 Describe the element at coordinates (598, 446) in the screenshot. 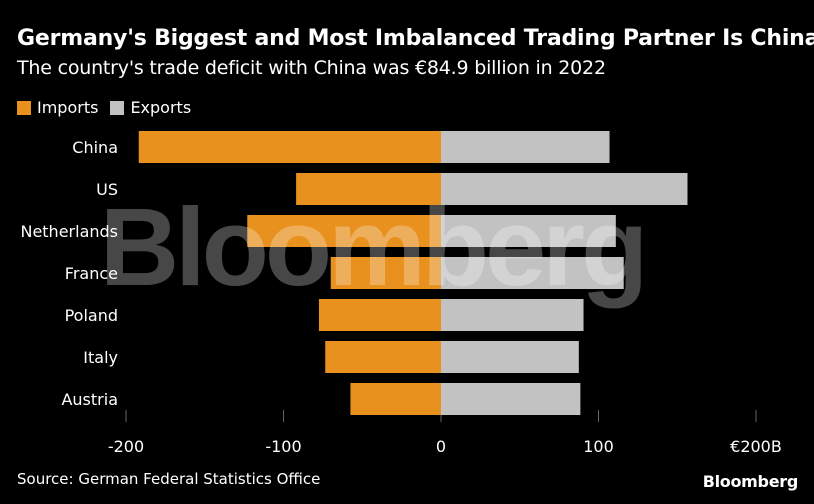

I see `x-tick-label: 100` at that location.